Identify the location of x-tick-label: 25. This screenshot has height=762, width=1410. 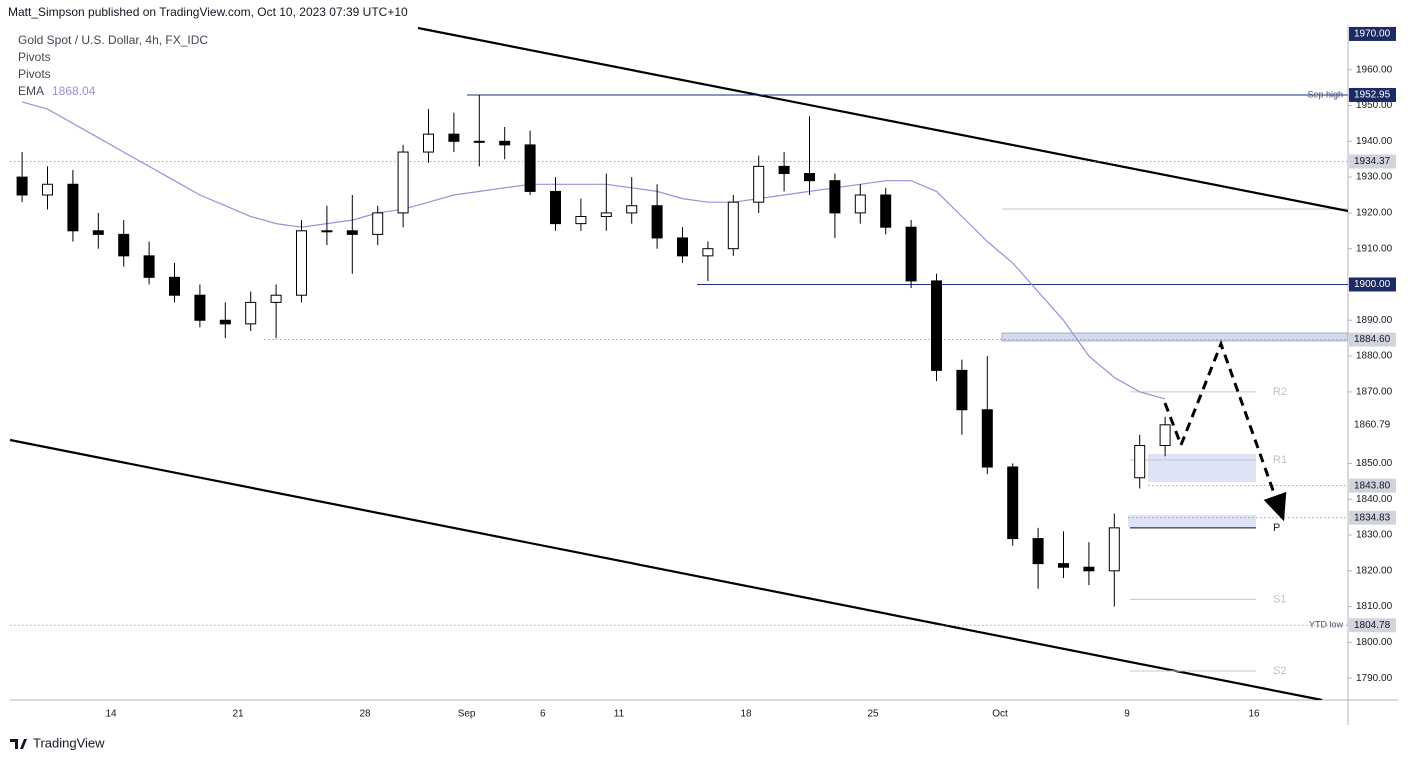
(873, 714).